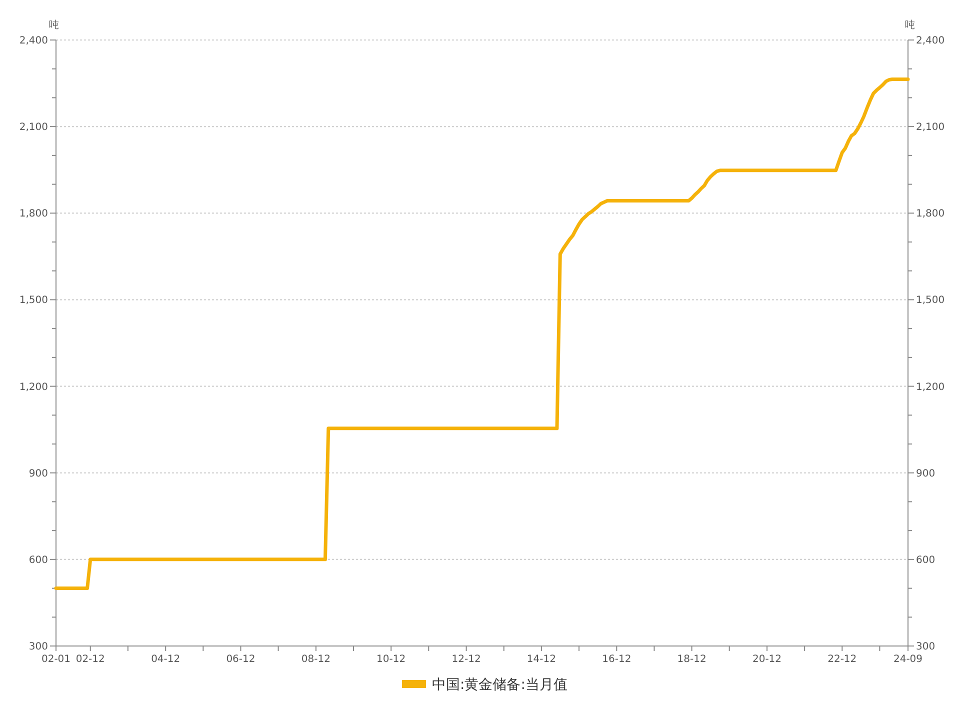 Image resolution: width=964 pixels, height=708 pixels. Describe the element at coordinates (930, 128) in the screenshot. I see `y2-tick-label: 2,100` at that location.